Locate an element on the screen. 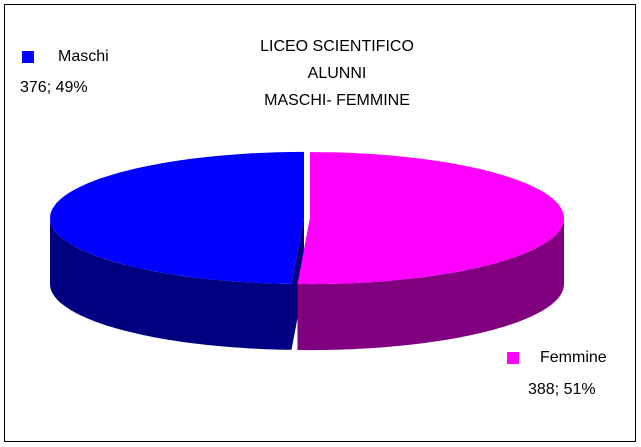  legend-label: Femmine is located at coordinates (573, 357).